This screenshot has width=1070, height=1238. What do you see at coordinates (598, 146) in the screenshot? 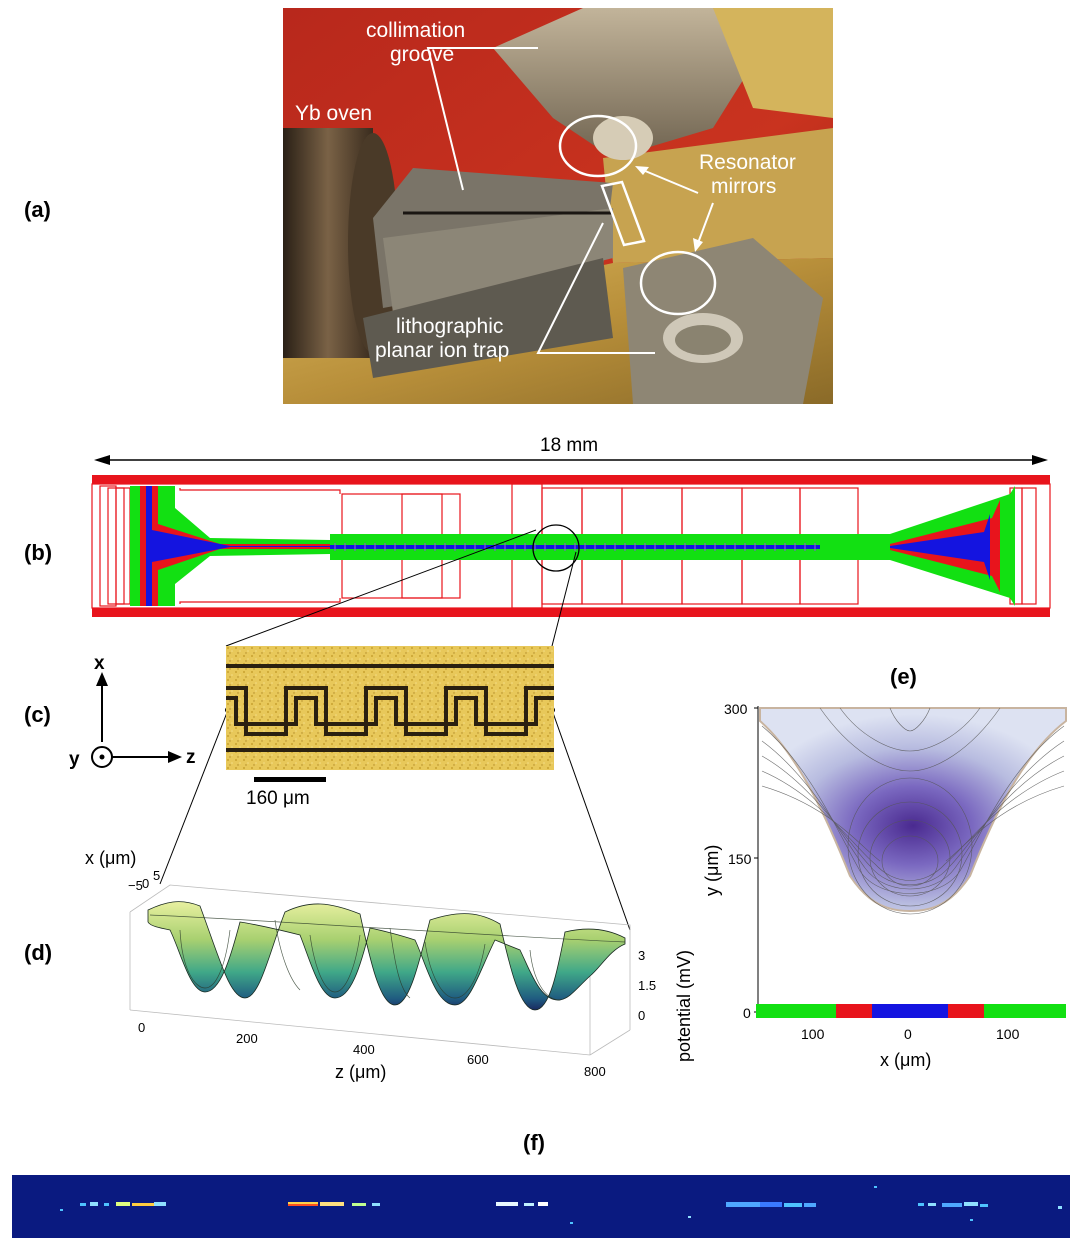
I see `mirror-circle-upper` at bounding box center [598, 146].